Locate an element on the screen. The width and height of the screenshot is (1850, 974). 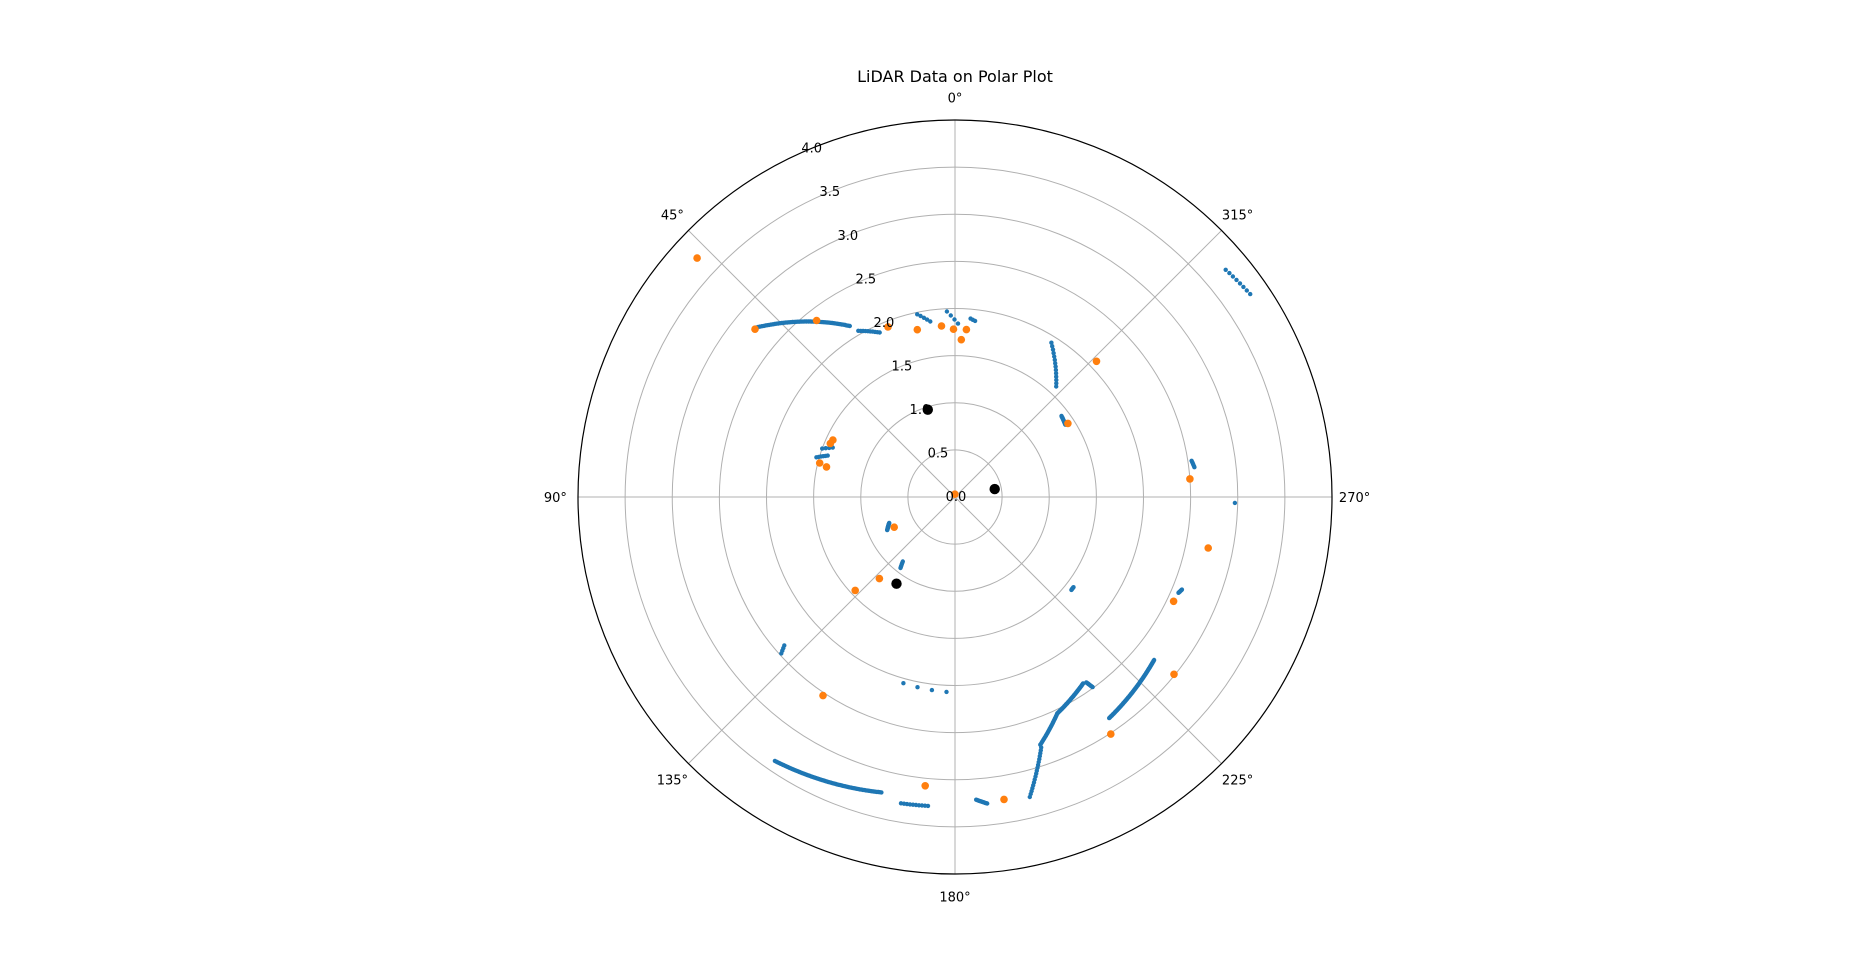
r-tick-label: 3.5 is located at coordinates (829, 192).